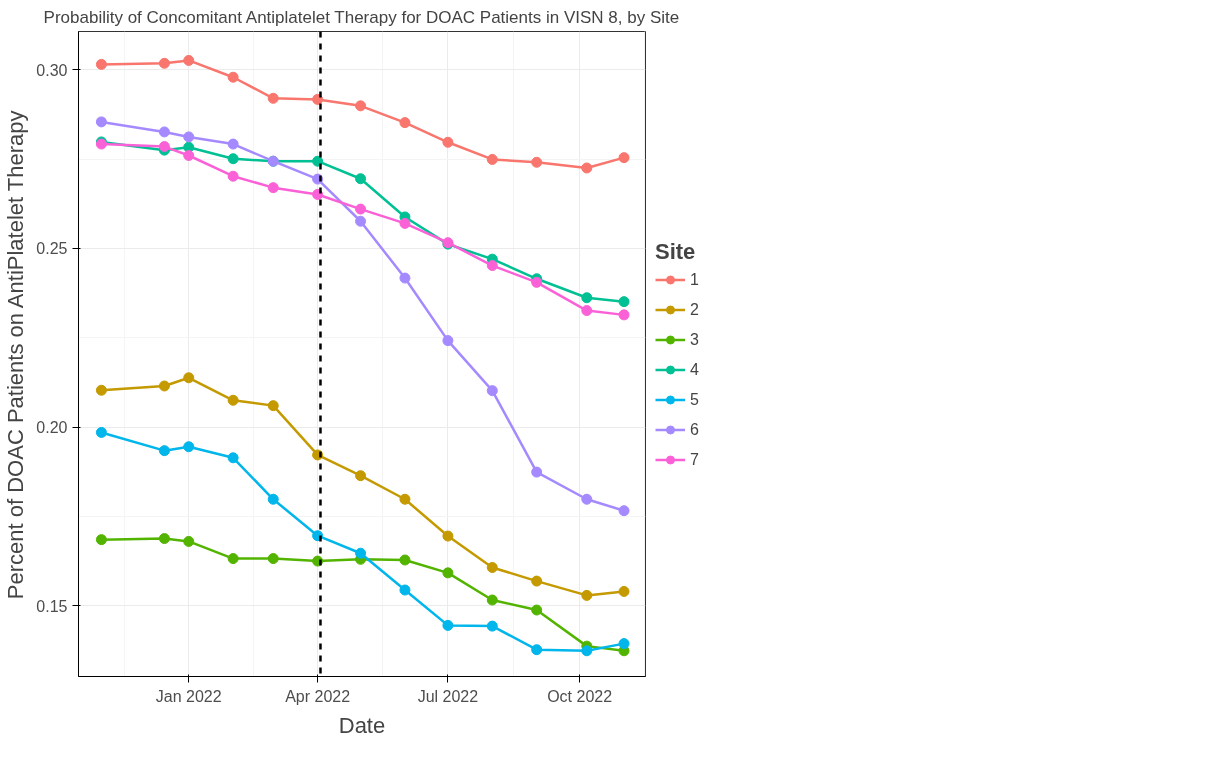 The width and height of the screenshot is (1211, 771). What do you see at coordinates (695, 399) in the screenshot?
I see `legend-label: 5` at bounding box center [695, 399].